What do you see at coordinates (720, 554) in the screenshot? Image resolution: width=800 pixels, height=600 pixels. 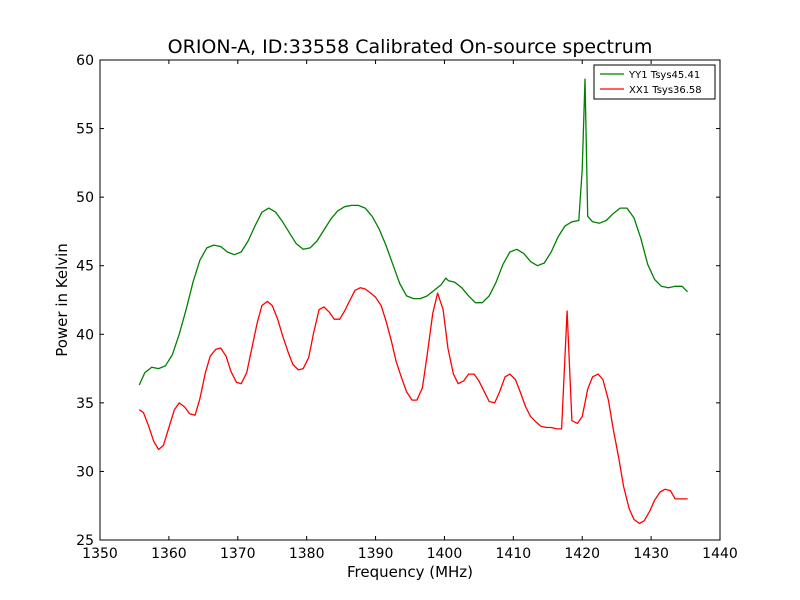 I see `x-tick-label: 1440` at bounding box center [720, 554].